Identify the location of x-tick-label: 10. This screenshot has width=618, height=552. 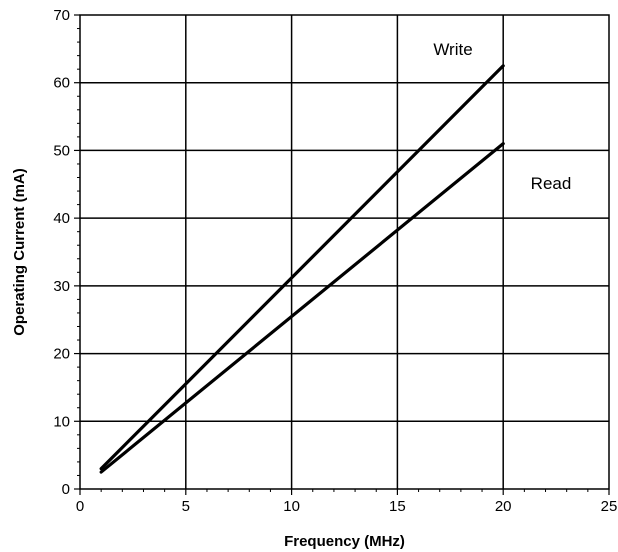
(291, 506).